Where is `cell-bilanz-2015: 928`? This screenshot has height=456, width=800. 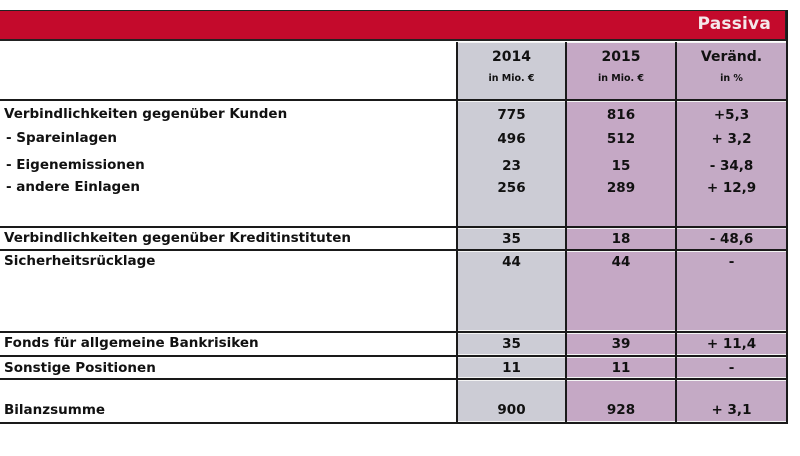
cell-bilanz-2015: 928 is located at coordinates (621, 401).